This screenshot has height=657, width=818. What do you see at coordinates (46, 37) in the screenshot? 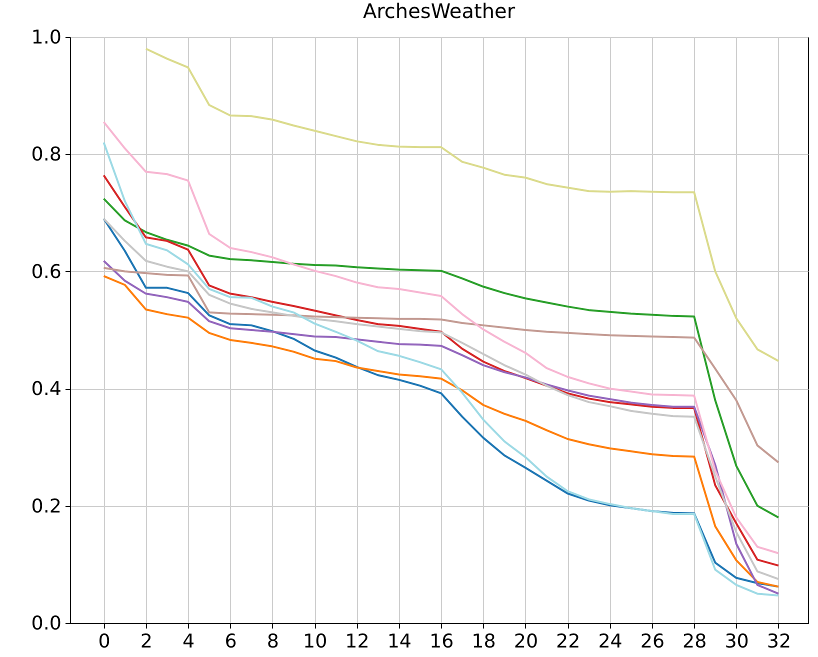
I see `y-tick-label: 1.0` at bounding box center [46, 37].